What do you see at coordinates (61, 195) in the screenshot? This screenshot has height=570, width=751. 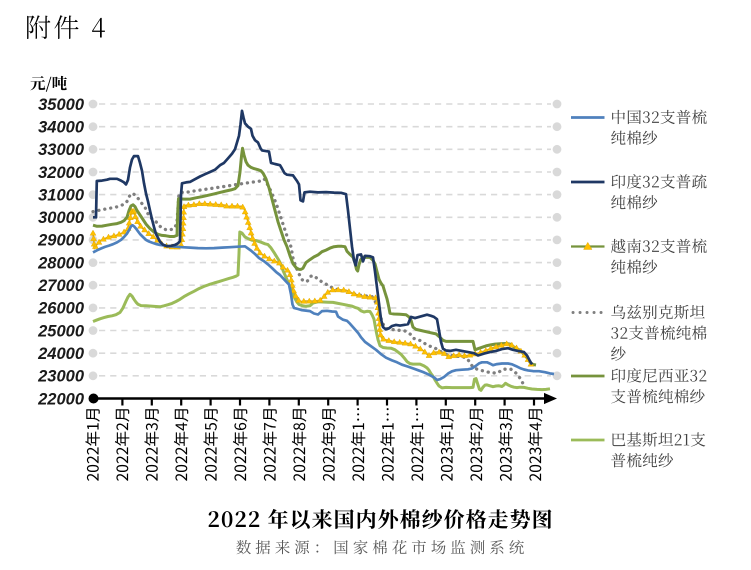 I see `svg-text: 31000` at bounding box center [61, 195].